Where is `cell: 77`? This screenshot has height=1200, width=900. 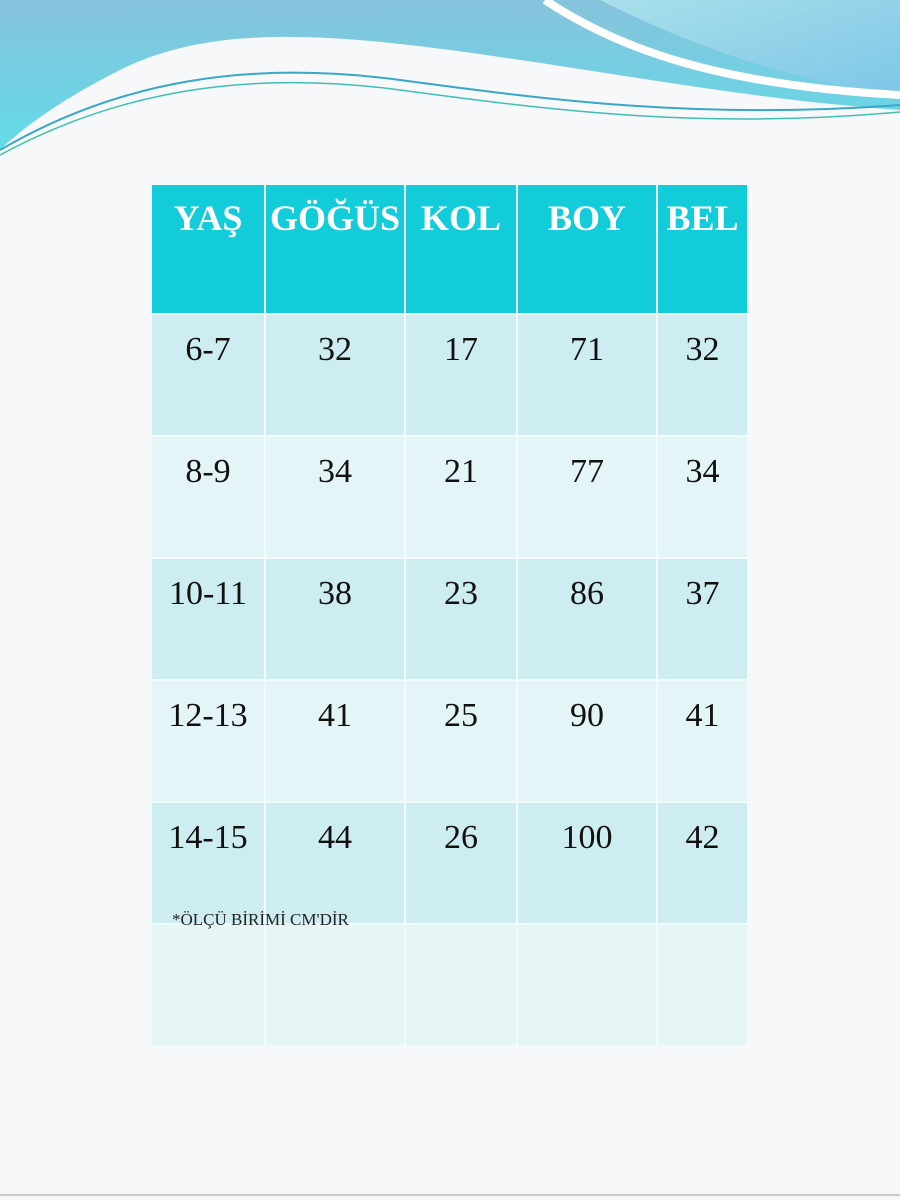
cell: 77 is located at coordinates (587, 497).